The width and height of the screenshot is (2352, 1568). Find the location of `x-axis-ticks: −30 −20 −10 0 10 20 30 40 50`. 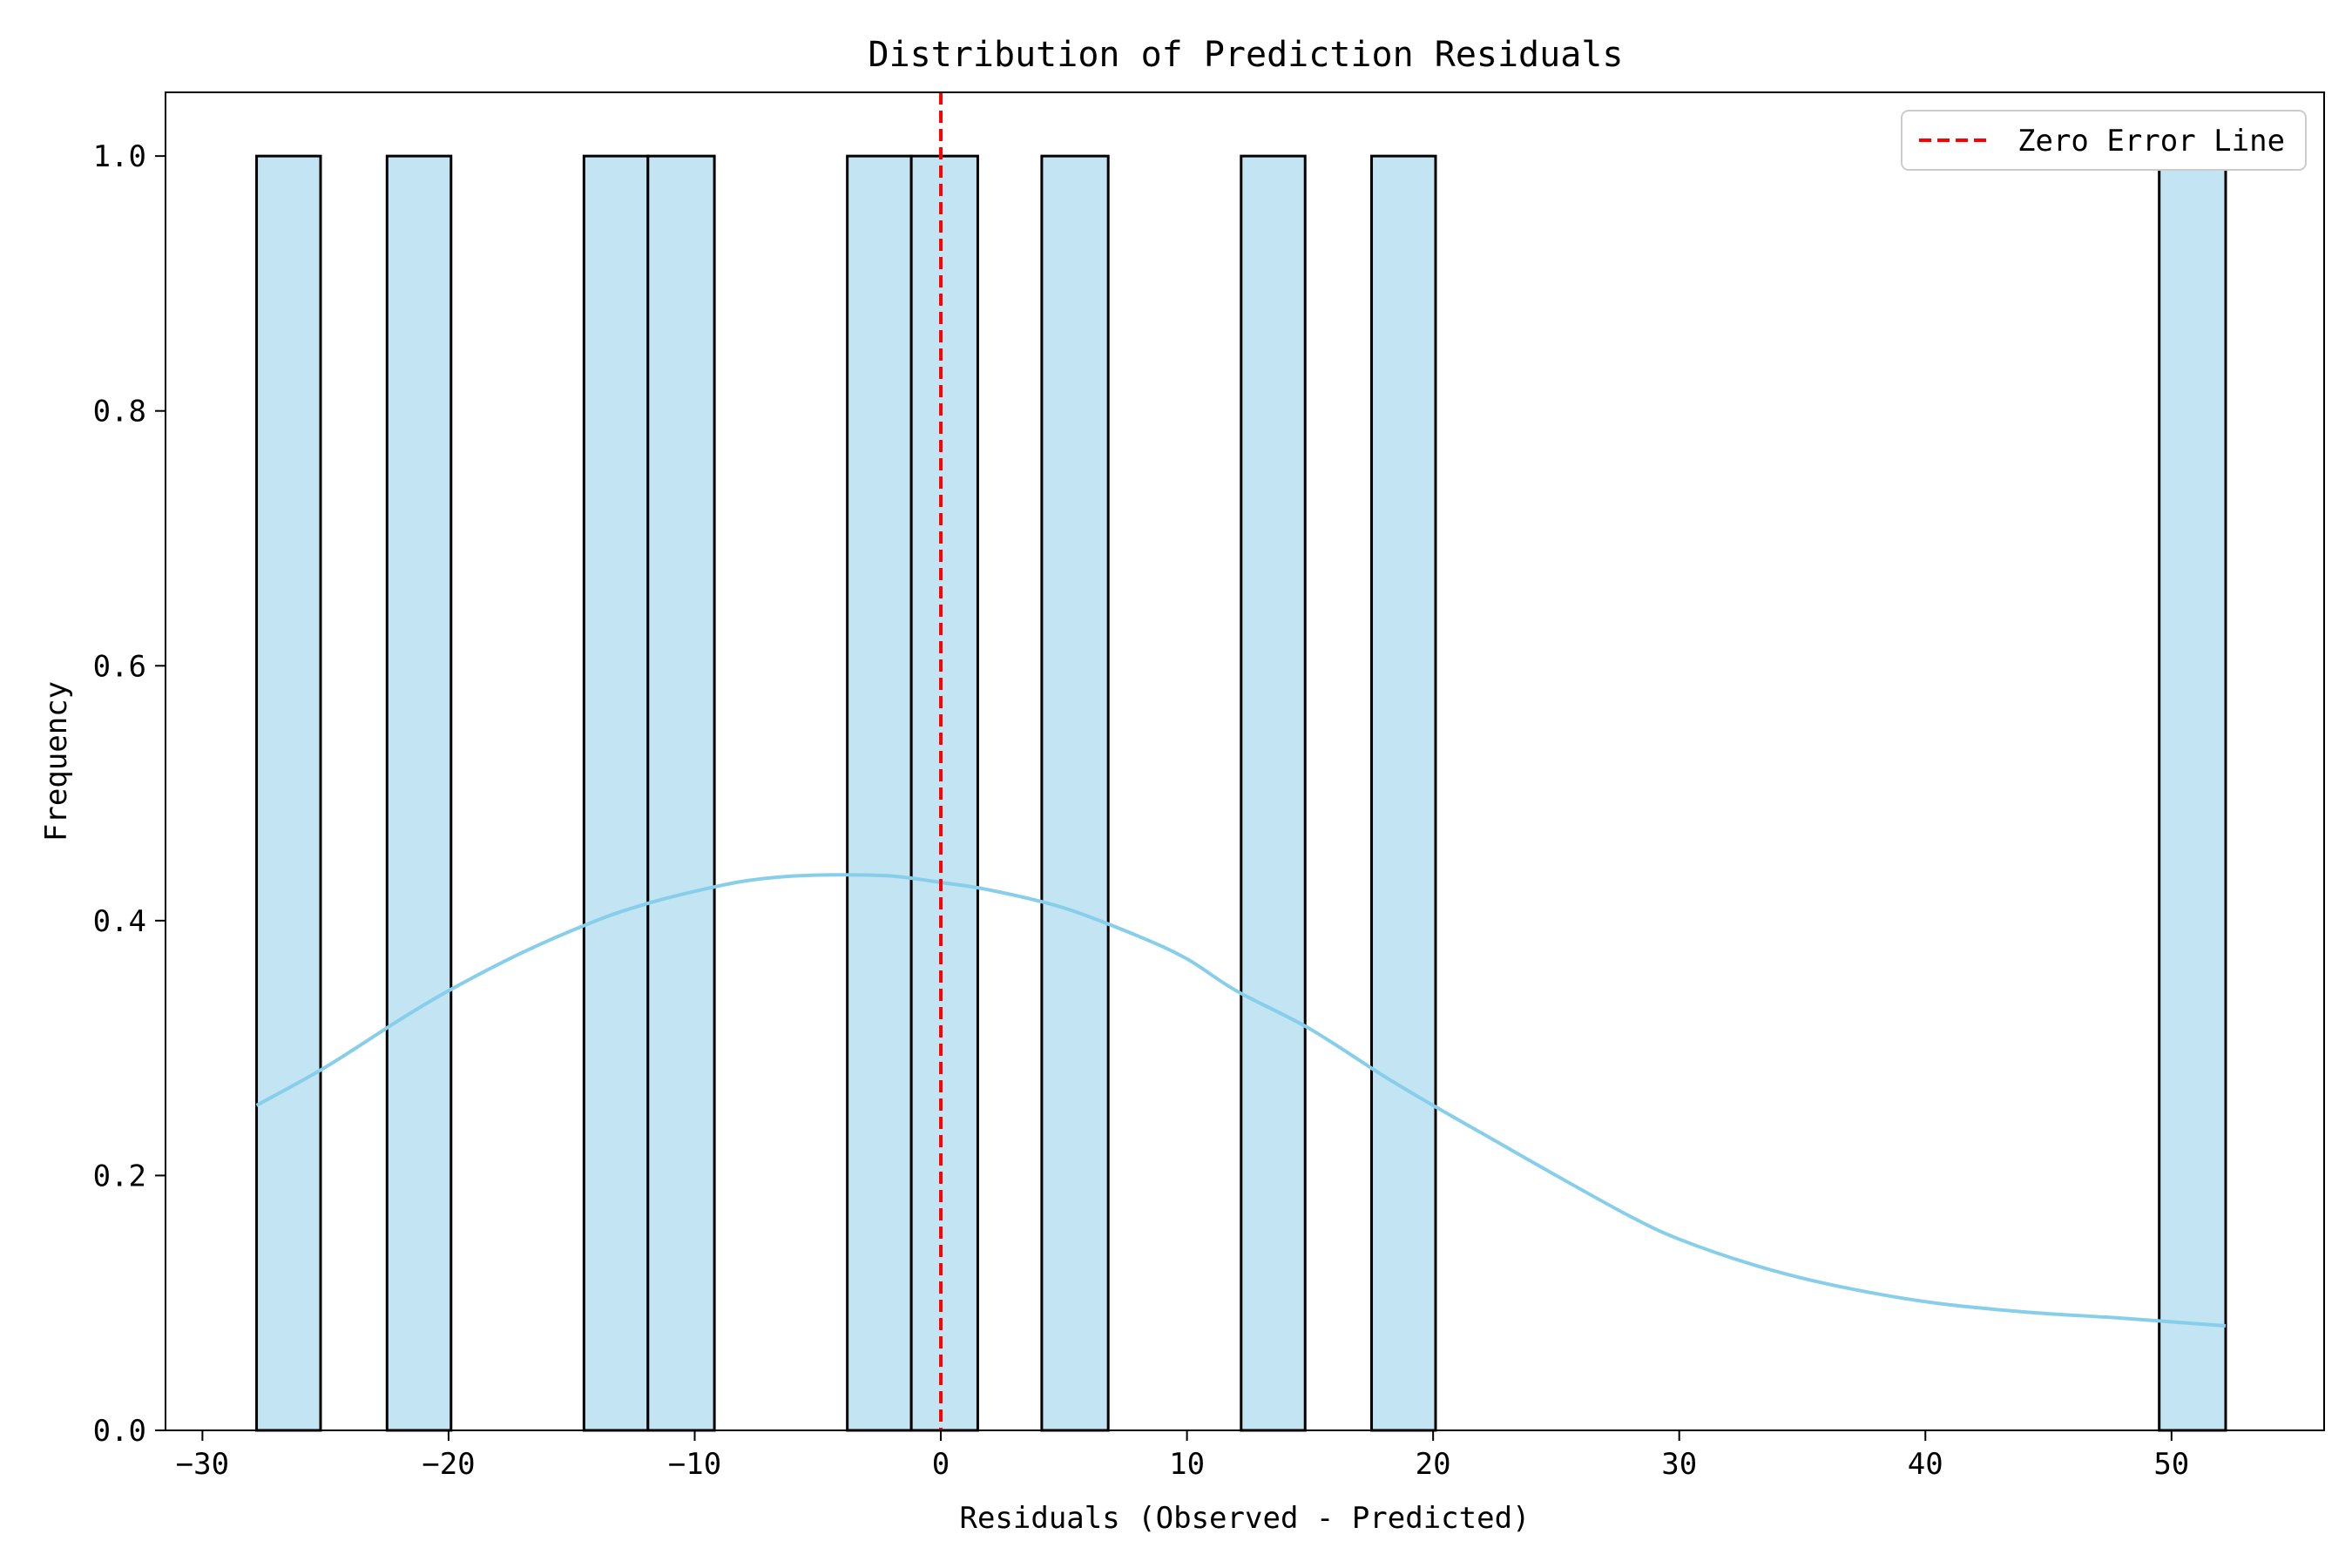

x-axis-ticks: −30 −20 −10 0 10 20 30 40 50 is located at coordinates (1182, 1456).